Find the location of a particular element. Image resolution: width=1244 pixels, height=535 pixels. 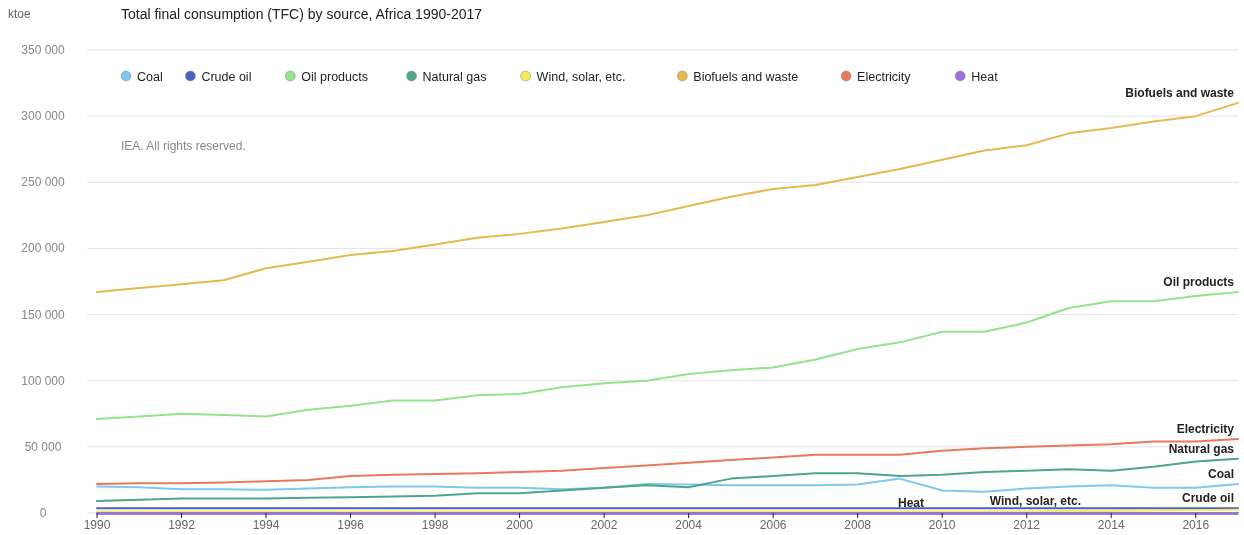

y-tick-label: 0 is located at coordinates (43, 513).